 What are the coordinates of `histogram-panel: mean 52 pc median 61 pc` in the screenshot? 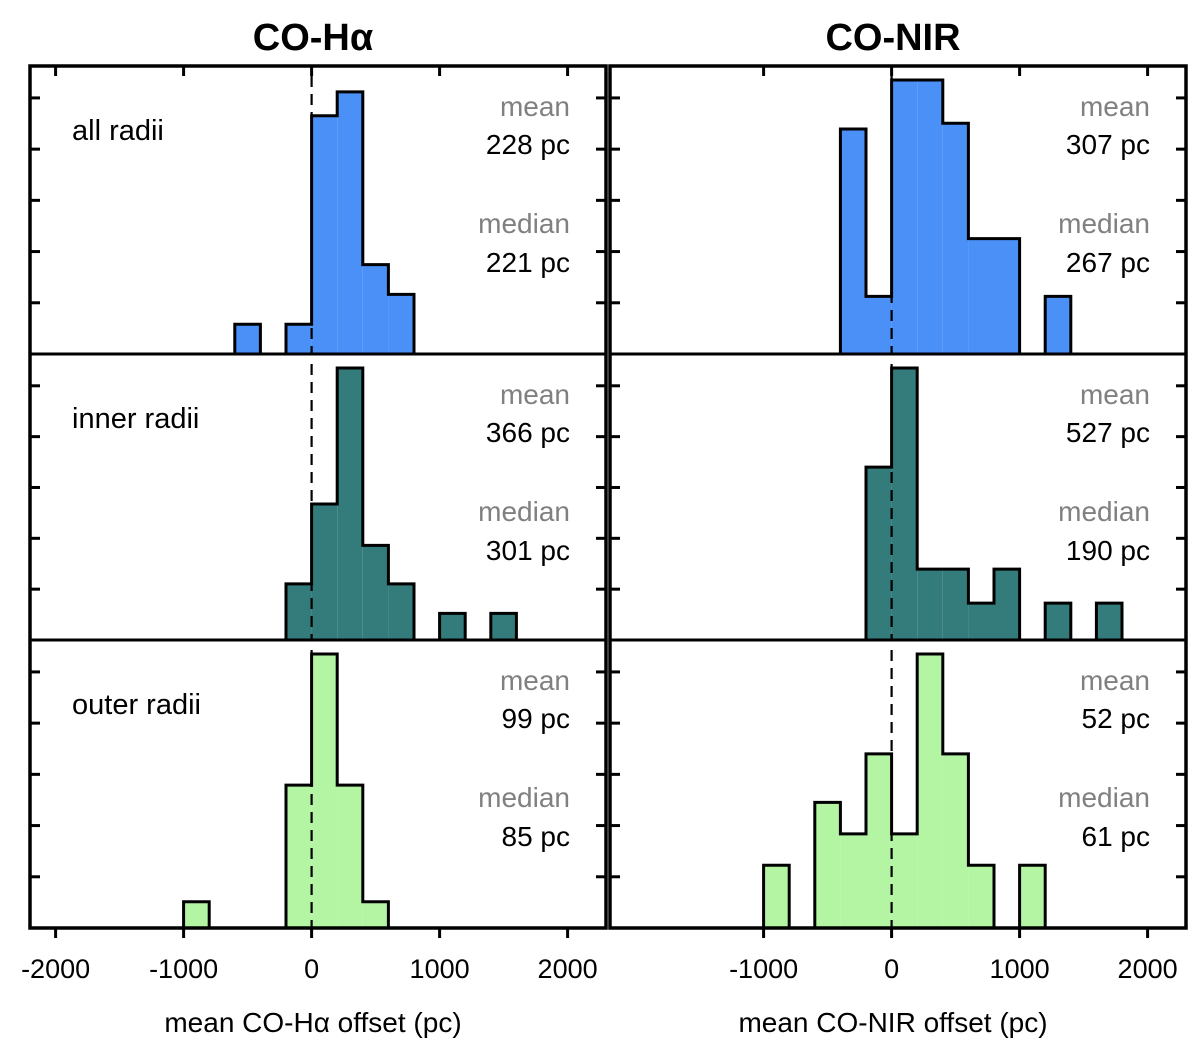 It's located at (898, 789).